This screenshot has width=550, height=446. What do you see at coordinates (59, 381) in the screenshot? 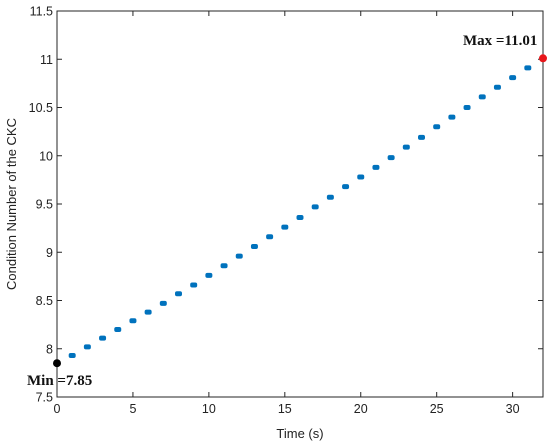
I see `min-annotation: Min =7.85` at bounding box center [59, 381].